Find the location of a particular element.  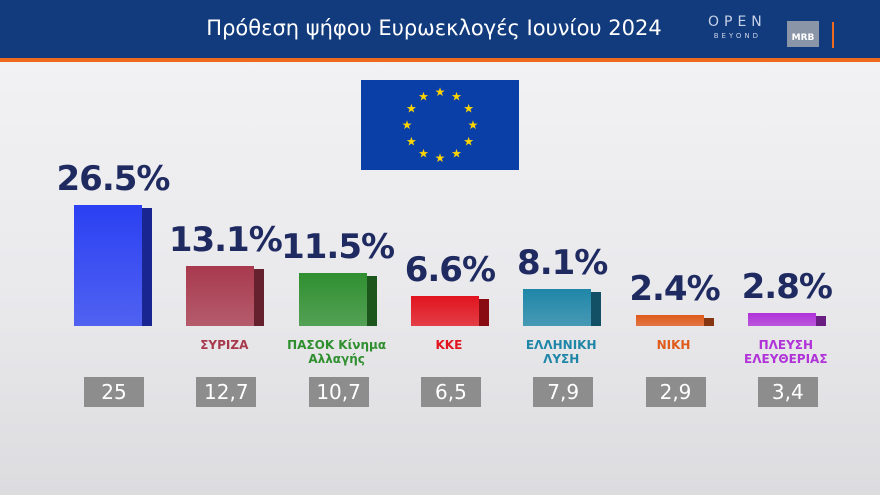

value-label: 8.1% is located at coordinates (562, 262).